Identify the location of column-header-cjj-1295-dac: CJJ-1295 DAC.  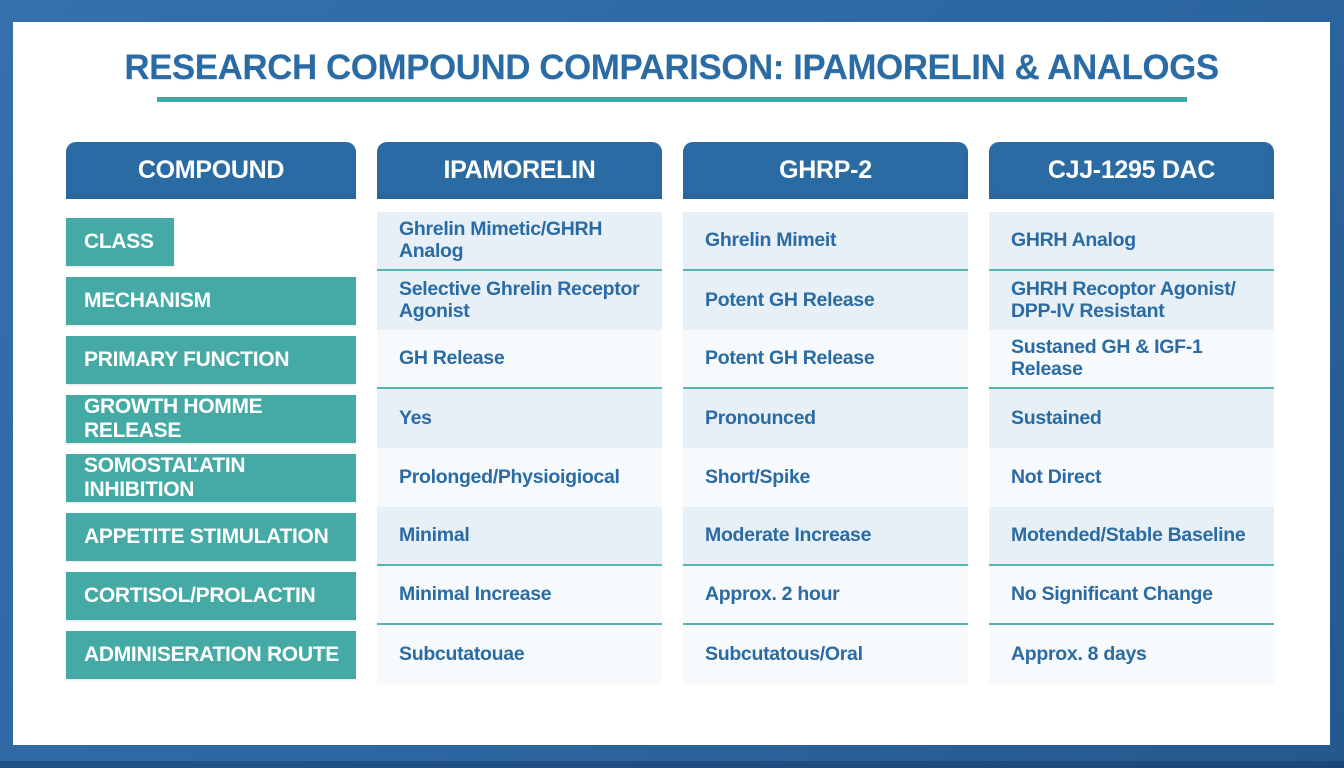
(1131, 170).